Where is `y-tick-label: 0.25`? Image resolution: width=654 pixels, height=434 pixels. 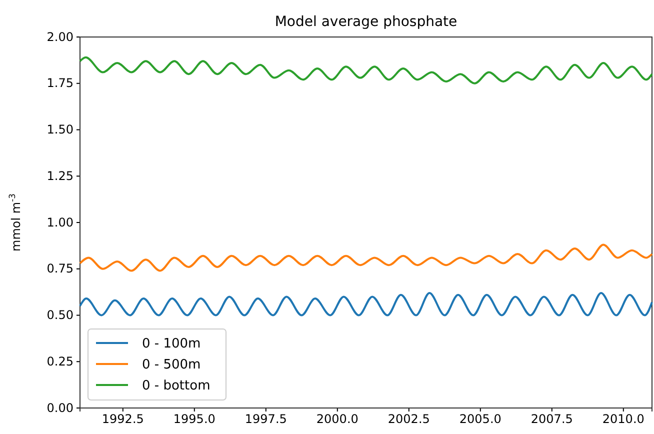
y-tick-label: 0.25 is located at coordinates (60, 361).